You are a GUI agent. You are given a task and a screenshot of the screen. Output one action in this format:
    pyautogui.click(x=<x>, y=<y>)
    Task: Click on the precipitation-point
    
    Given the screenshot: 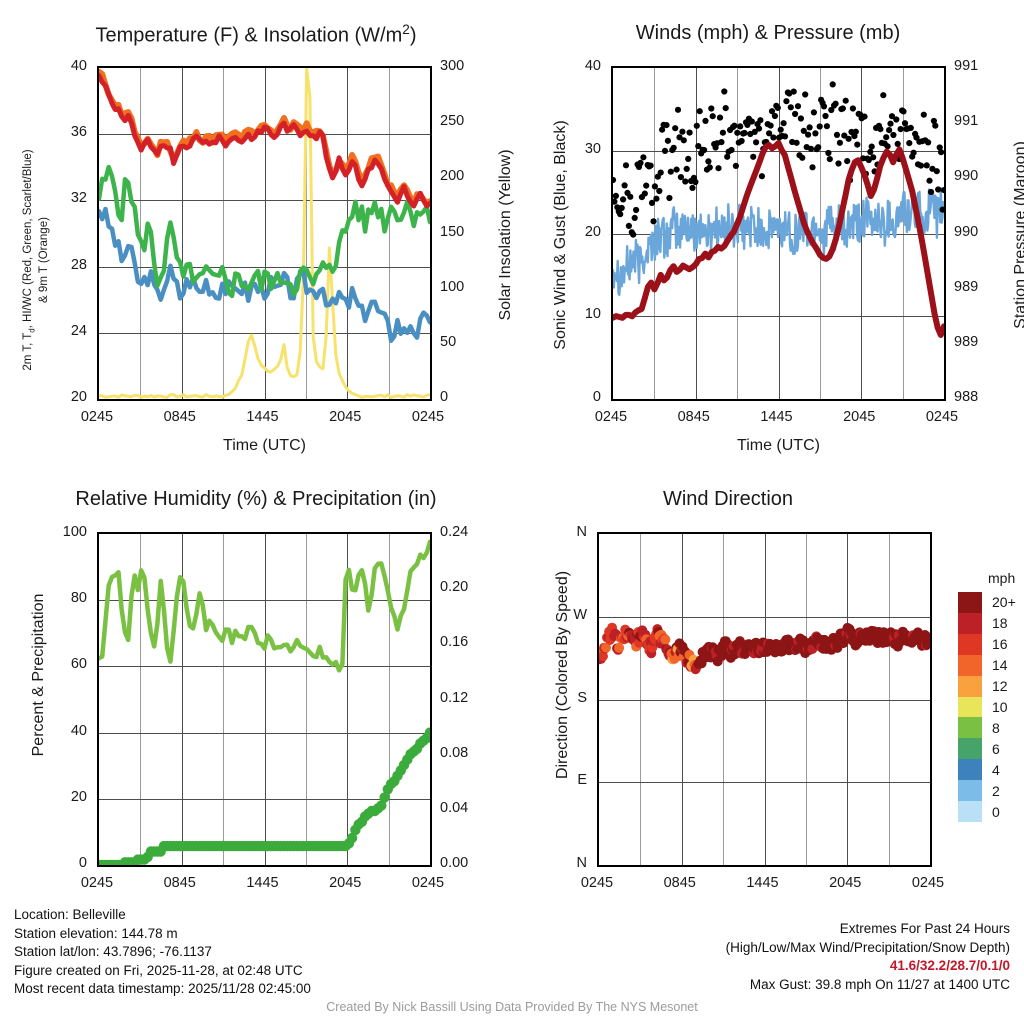 What is the action you would take?
    pyautogui.click(x=384, y=797)
    